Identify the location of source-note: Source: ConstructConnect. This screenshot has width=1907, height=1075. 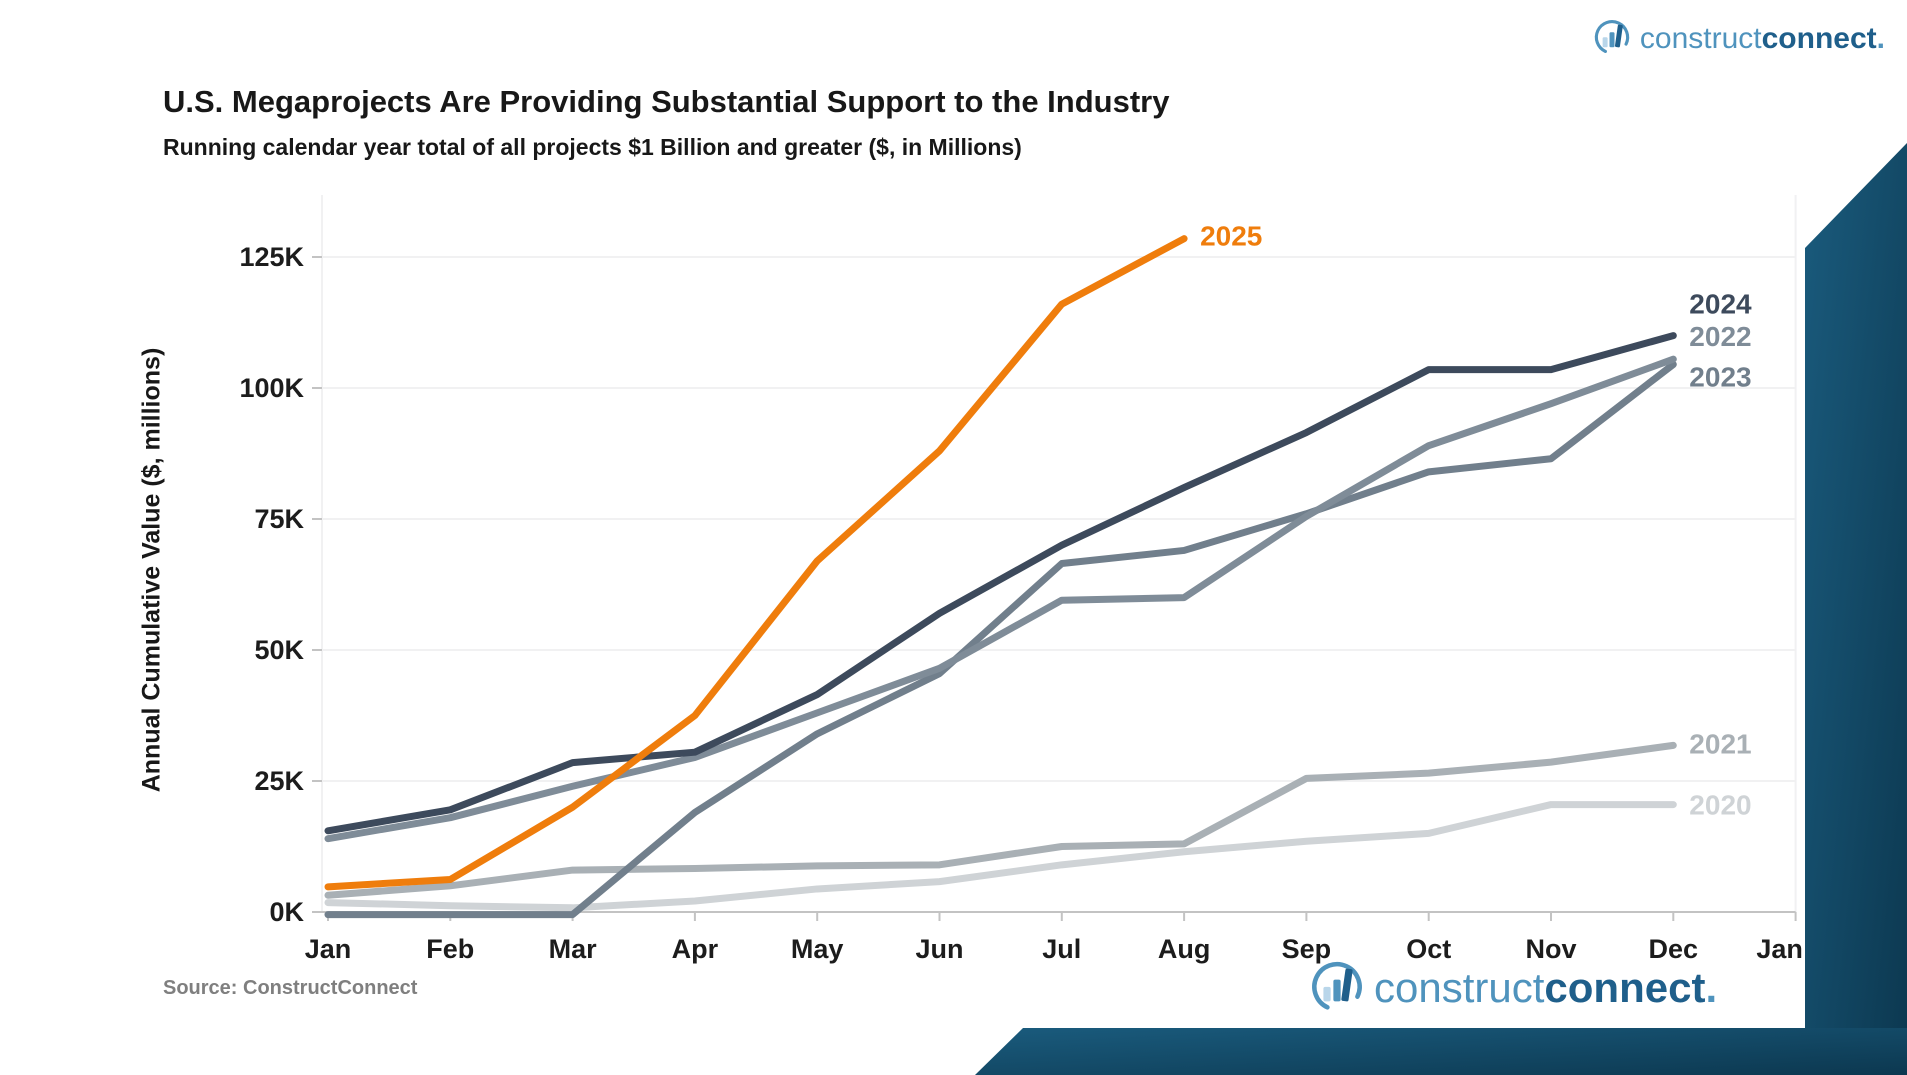
(290, 988).